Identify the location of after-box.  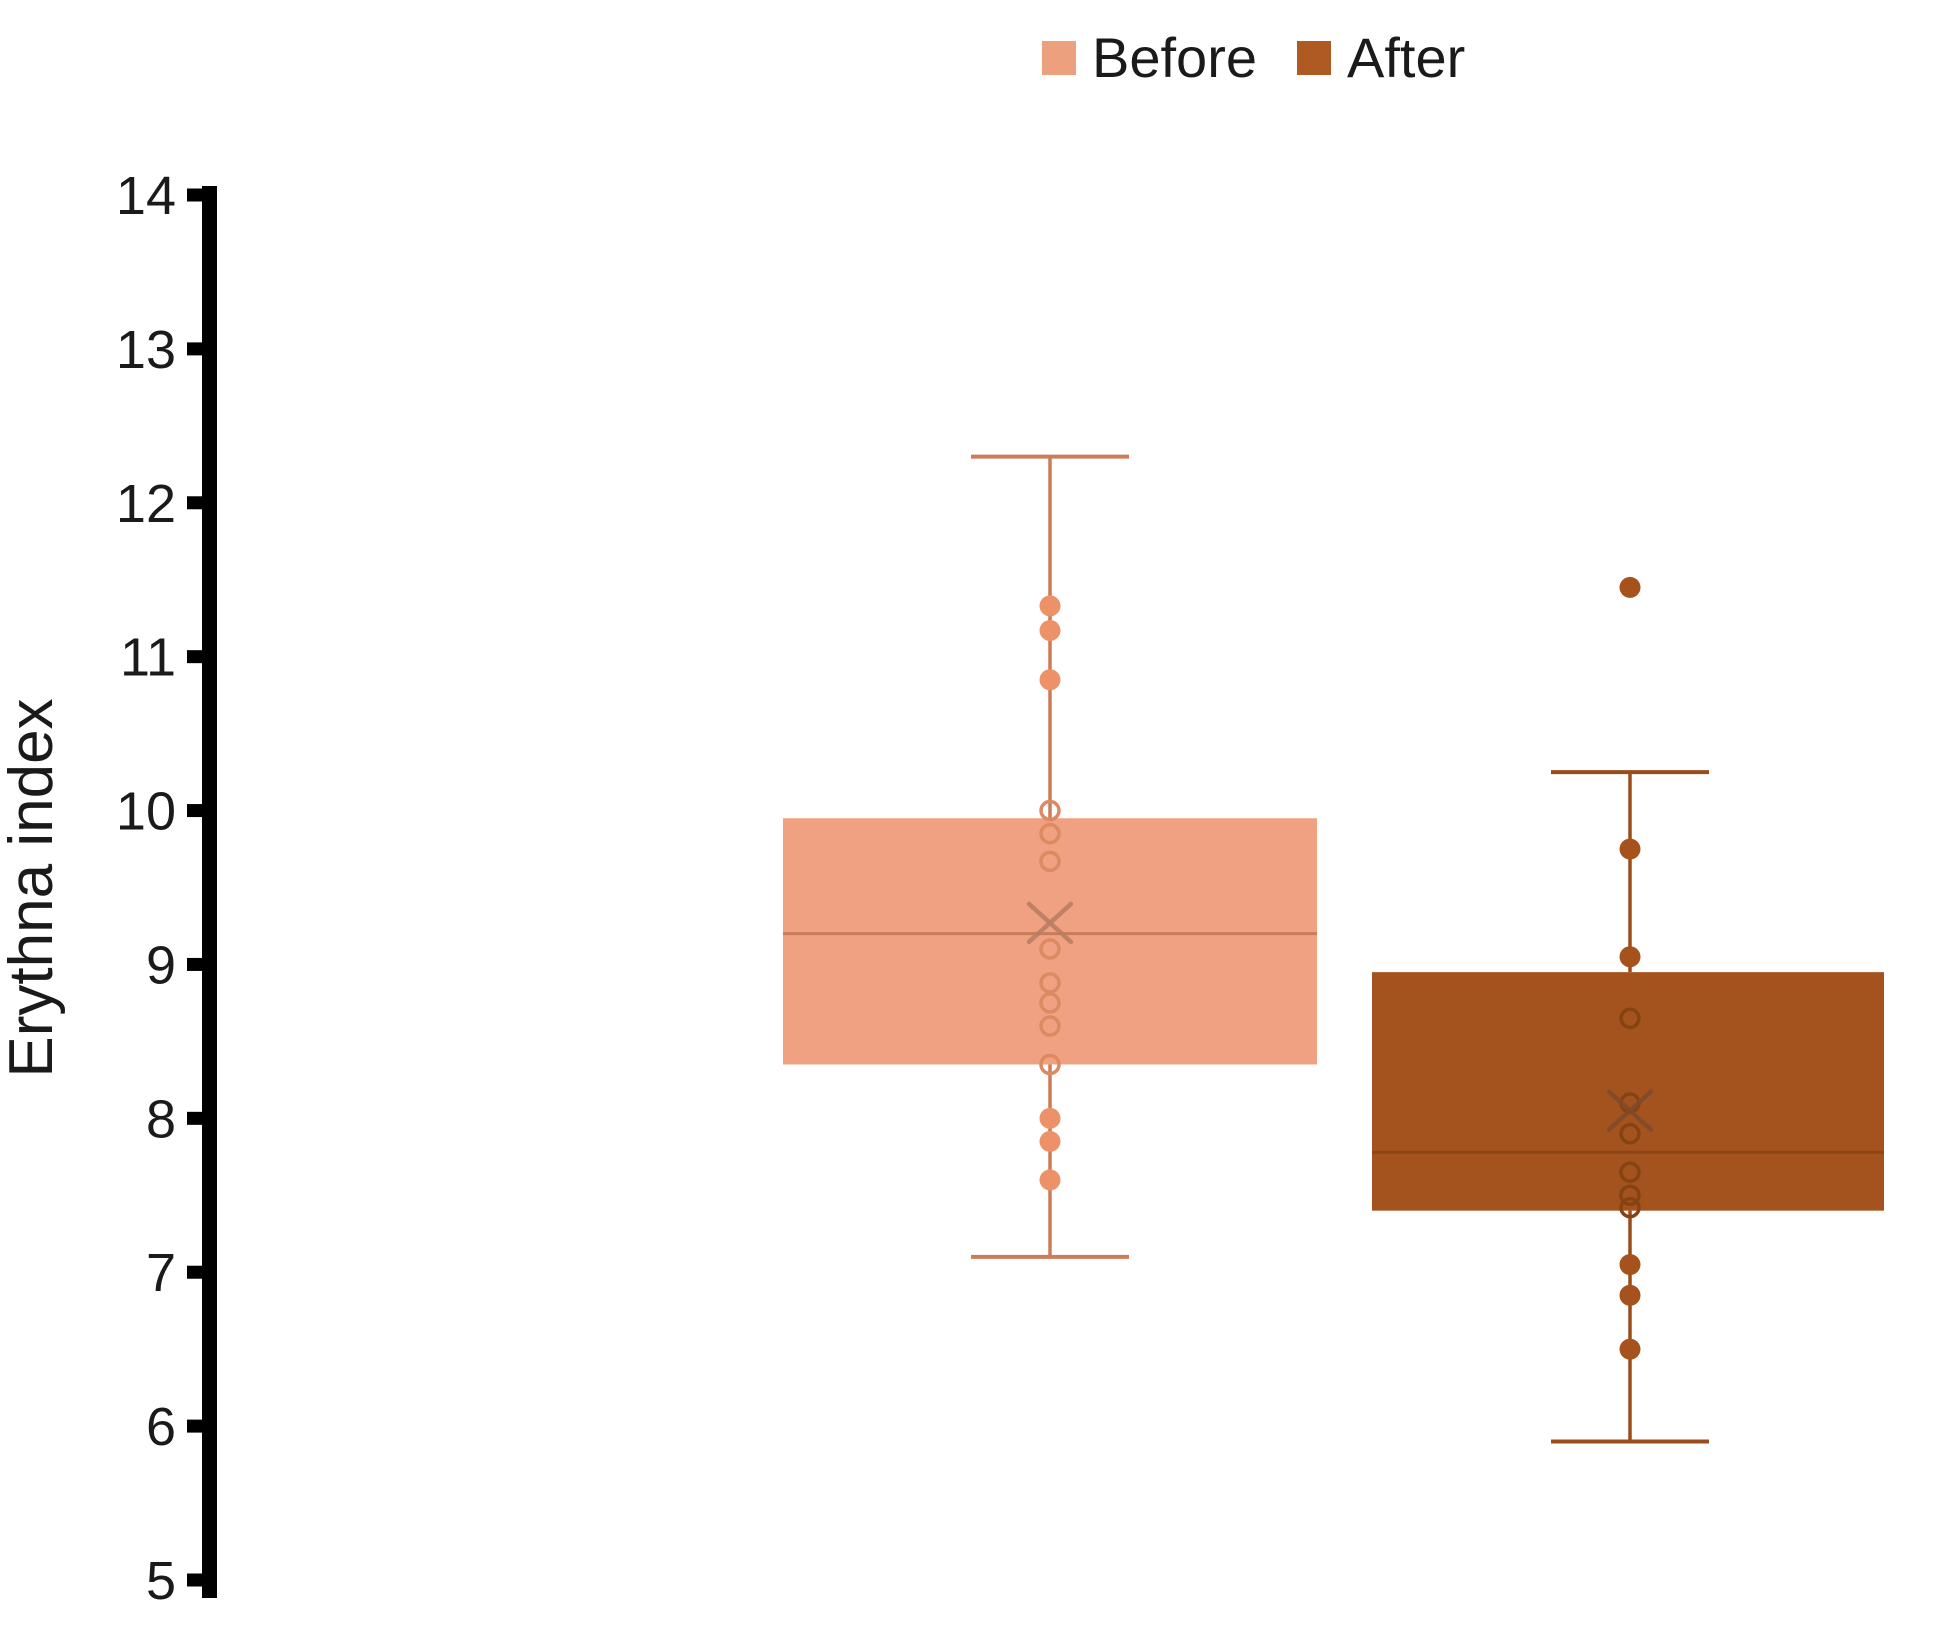
(1628, 1091).